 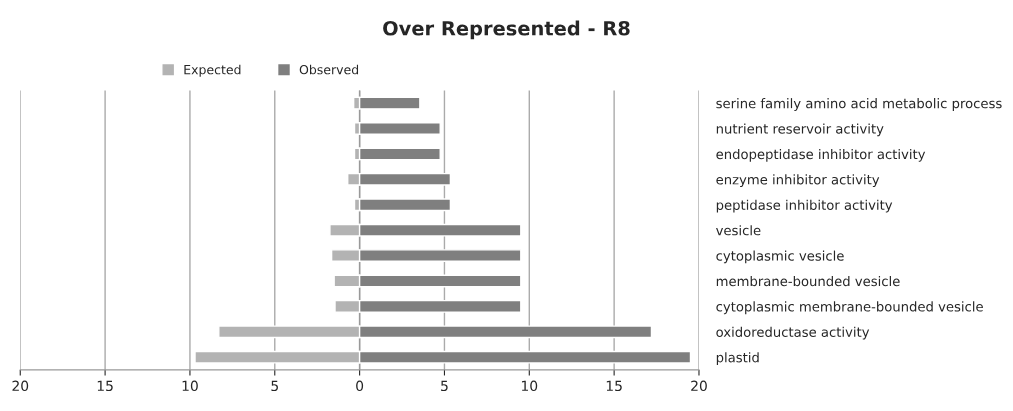 I want to click on y-tick-label: peptidase inhibitor activity, so click(x=804, y=206).